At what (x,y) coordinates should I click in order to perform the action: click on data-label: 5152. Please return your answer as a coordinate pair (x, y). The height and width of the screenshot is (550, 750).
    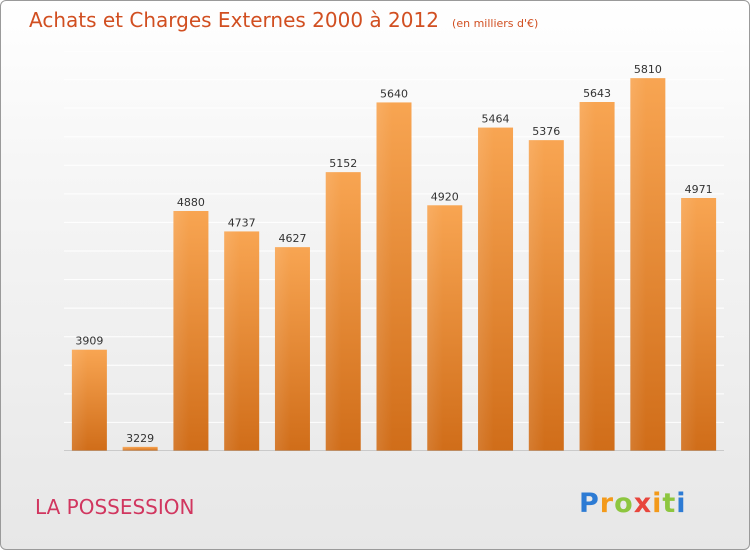
    Looking at the image, I should click on (343, 163).